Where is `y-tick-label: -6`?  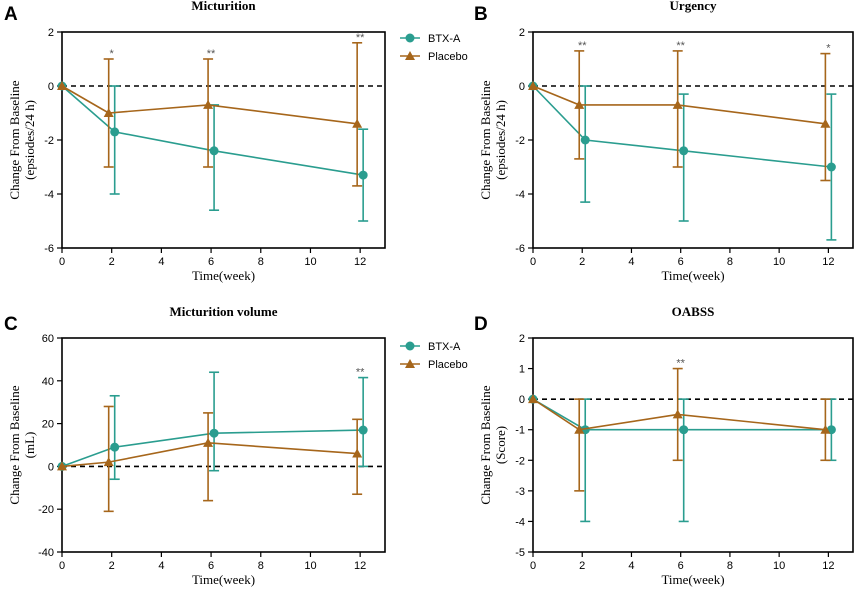
y-tick-label: -6 is located at coordinates (520, 249).